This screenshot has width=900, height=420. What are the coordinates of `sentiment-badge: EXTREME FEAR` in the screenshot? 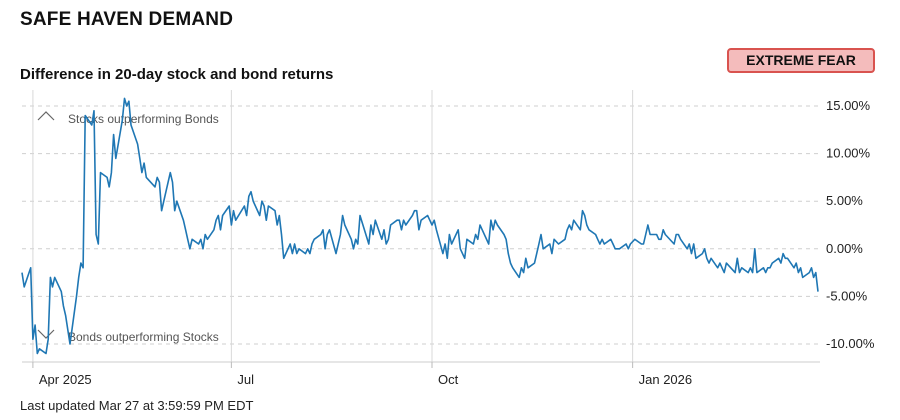 It's located at (801, 60).